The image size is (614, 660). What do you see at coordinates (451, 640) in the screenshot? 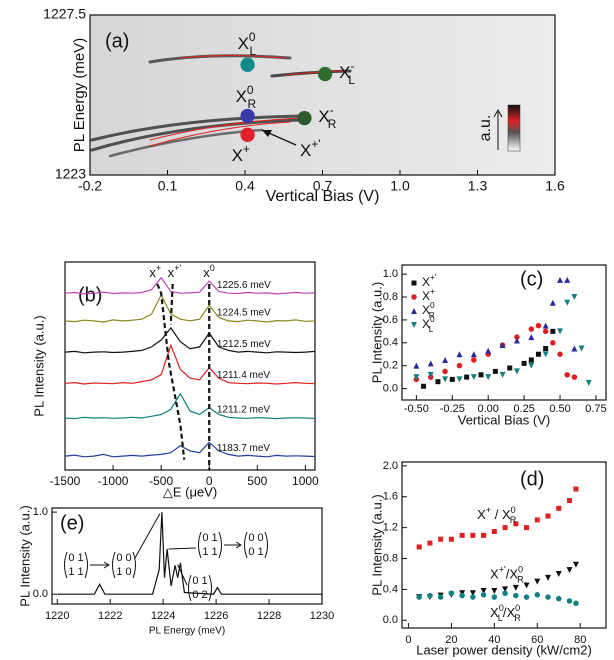
I see `x-tick-label: 20` at bounding box center [451, 640].